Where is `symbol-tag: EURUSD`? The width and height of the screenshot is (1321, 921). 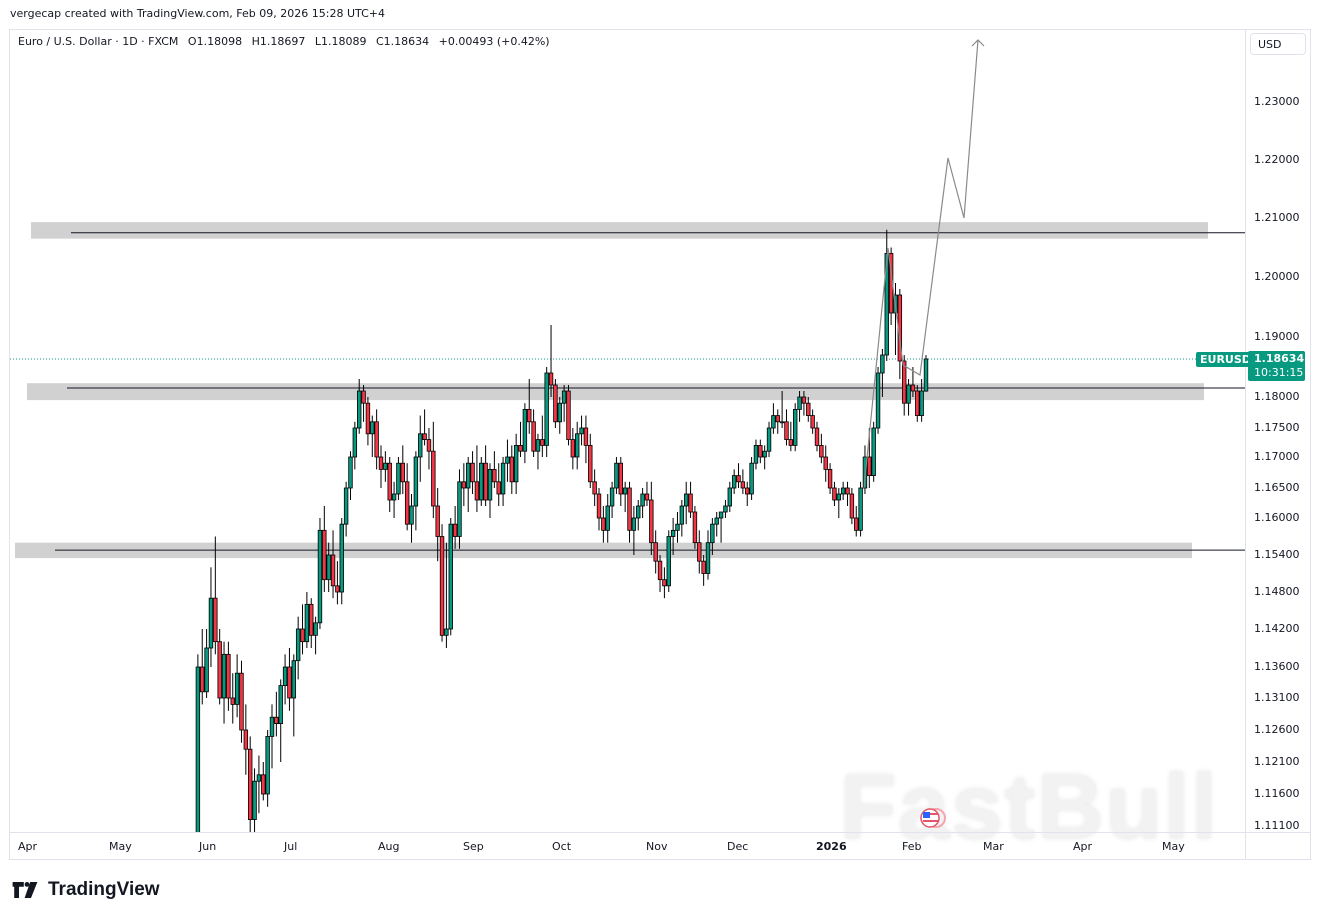 symbol-tag: EURUSD is located at coordinates (1225, 359).